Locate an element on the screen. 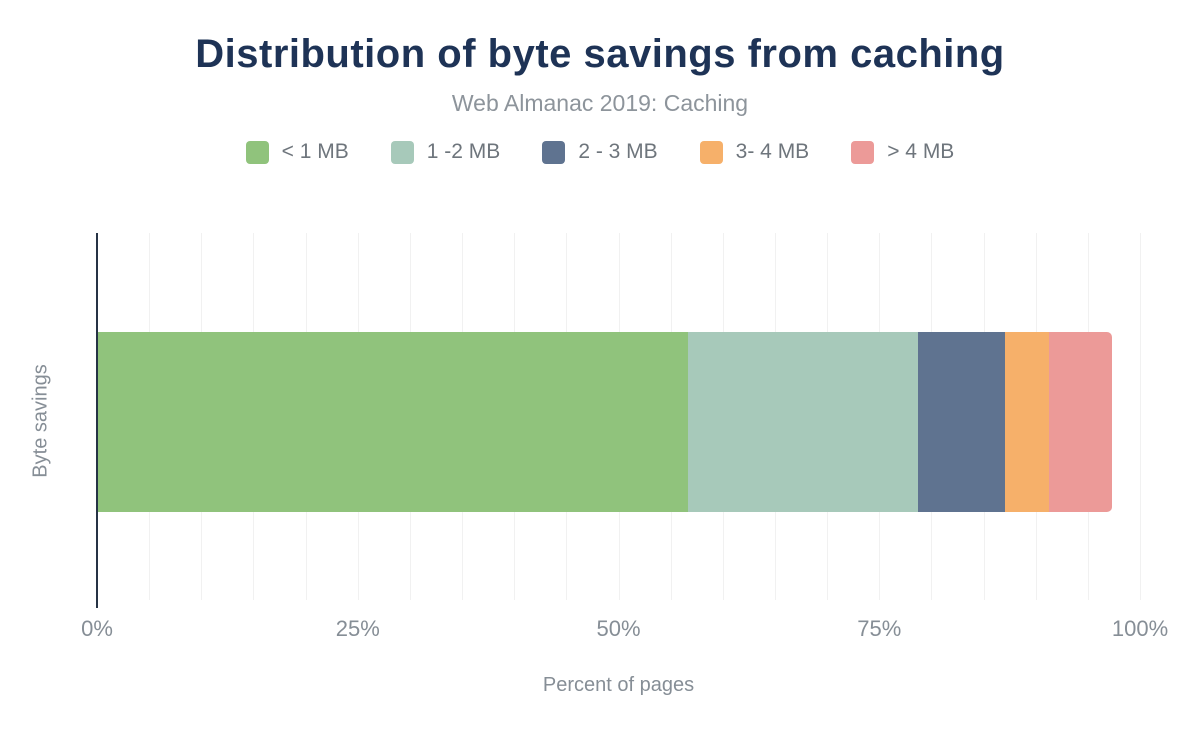 The height and width of the screenshot is (742, 1200). x-tick-label: 50% is located at coordinates (618, 628).